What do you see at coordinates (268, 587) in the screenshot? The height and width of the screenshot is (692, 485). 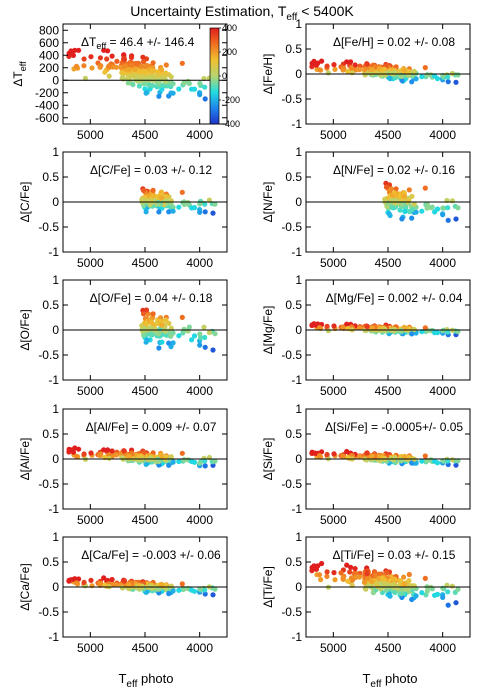 I see `y-axis-label: Δ[Ti/Fe]` at bounding box center [268, 587].